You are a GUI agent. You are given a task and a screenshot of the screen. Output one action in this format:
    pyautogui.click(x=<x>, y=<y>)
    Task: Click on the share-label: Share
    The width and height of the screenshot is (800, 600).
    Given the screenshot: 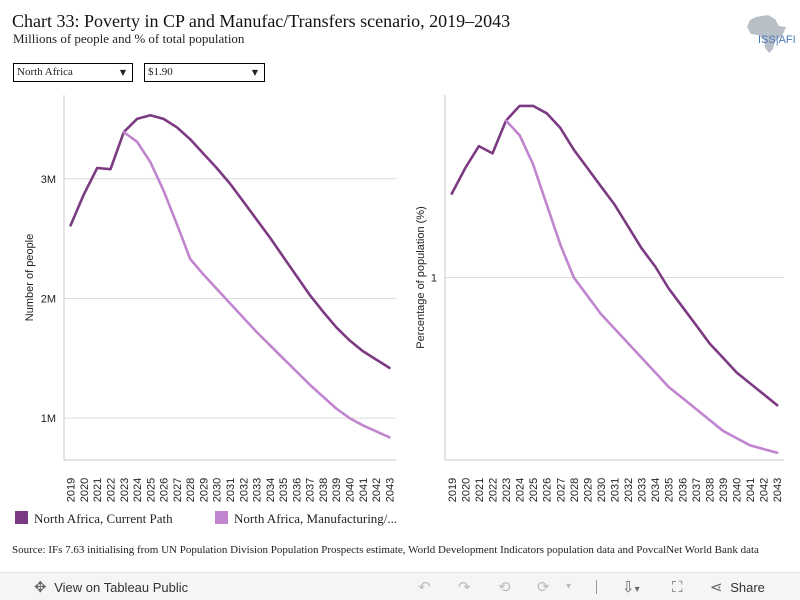 What is the action you would take?
    pyautogui.click(x=747, y=587)
    